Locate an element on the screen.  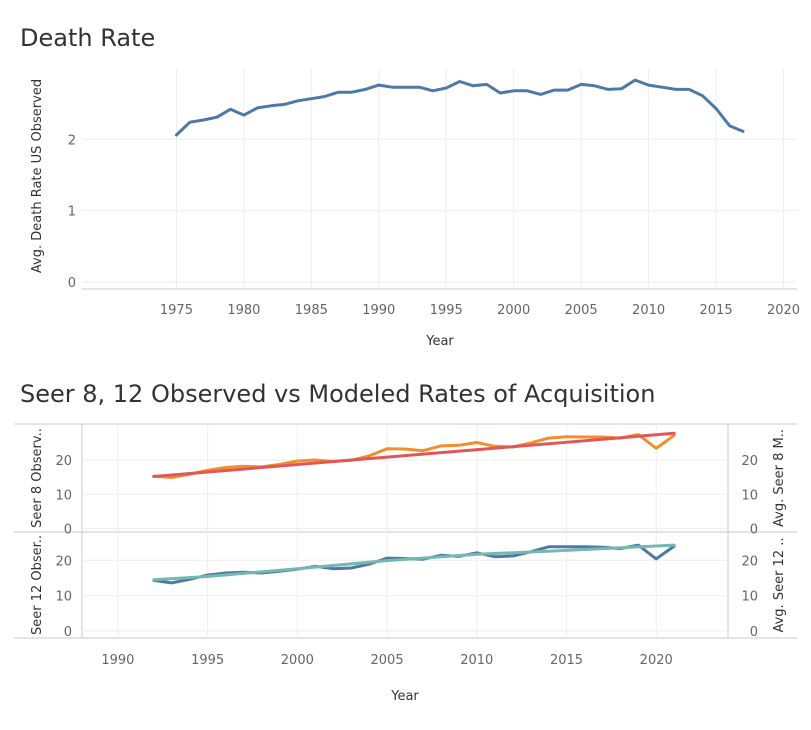
series-line-seer8-observed is located at coordinates (414, 456).